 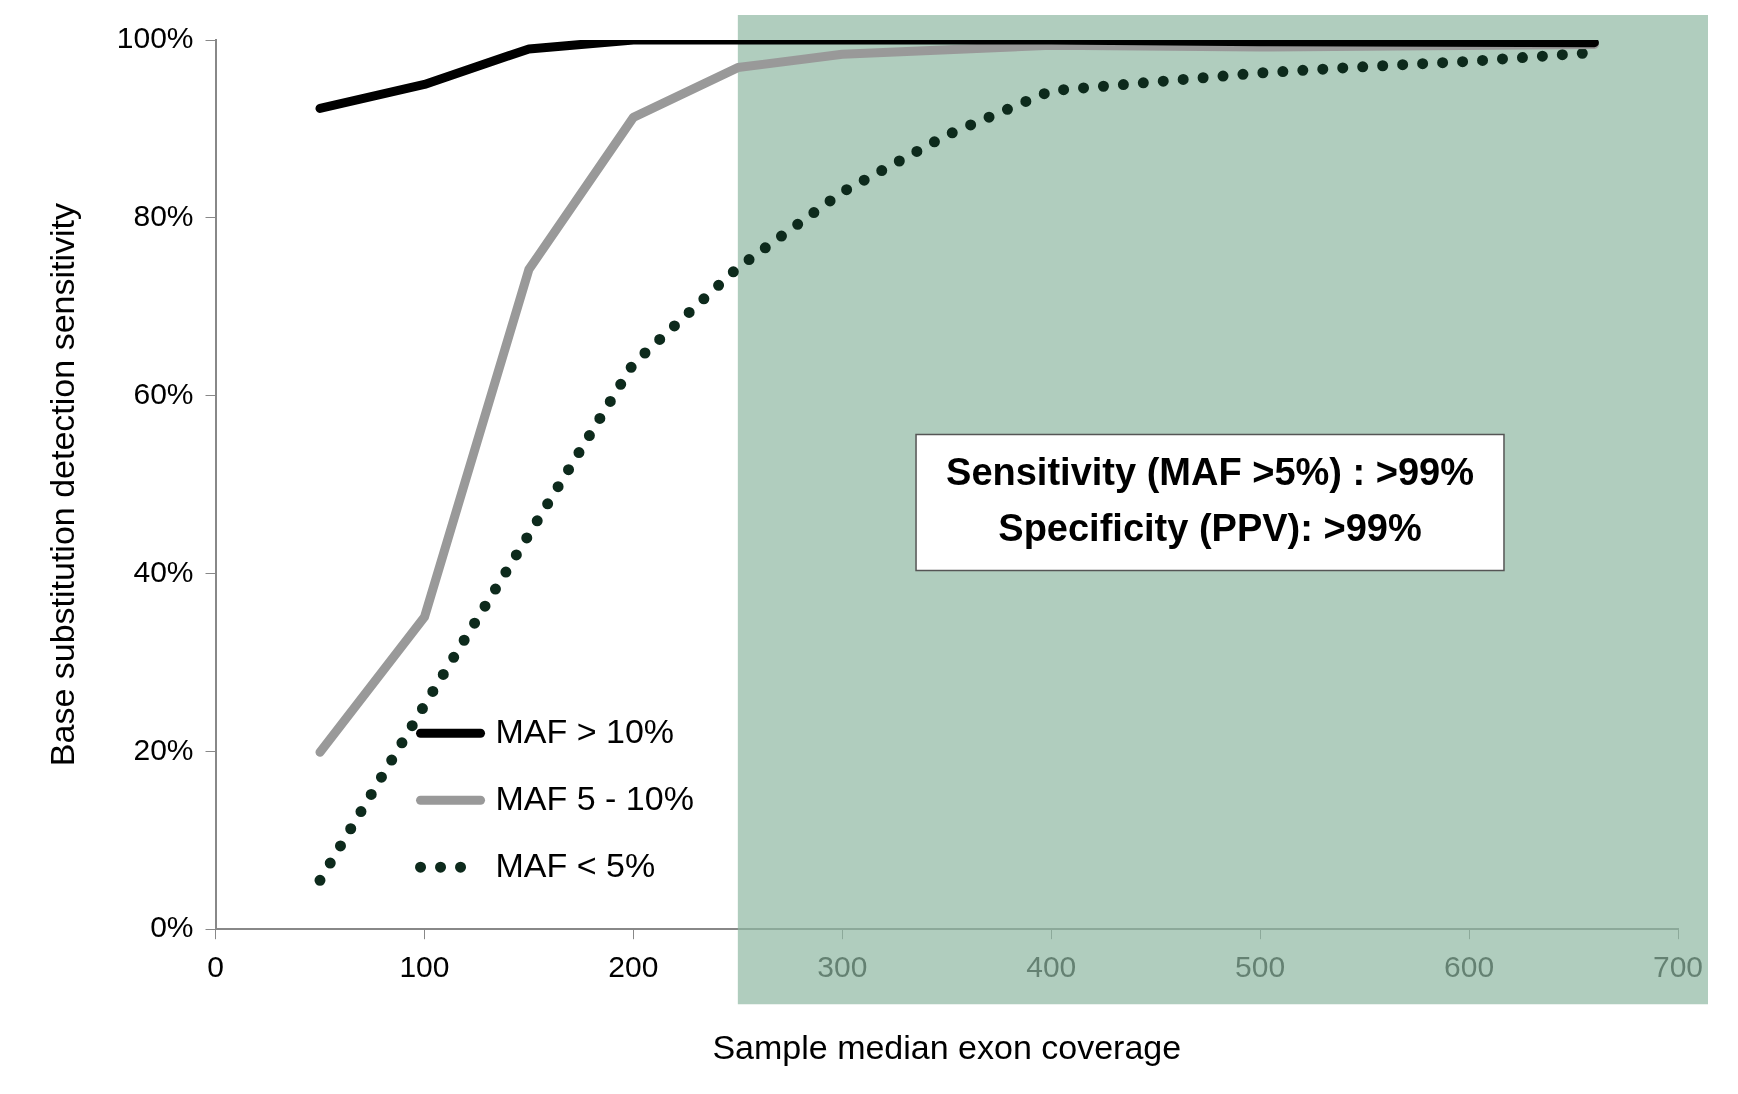 What do you see at coordinates (163, 749) in the screenshot?
I see `y-tick-label: 20%` at bounding box center [163, 749].